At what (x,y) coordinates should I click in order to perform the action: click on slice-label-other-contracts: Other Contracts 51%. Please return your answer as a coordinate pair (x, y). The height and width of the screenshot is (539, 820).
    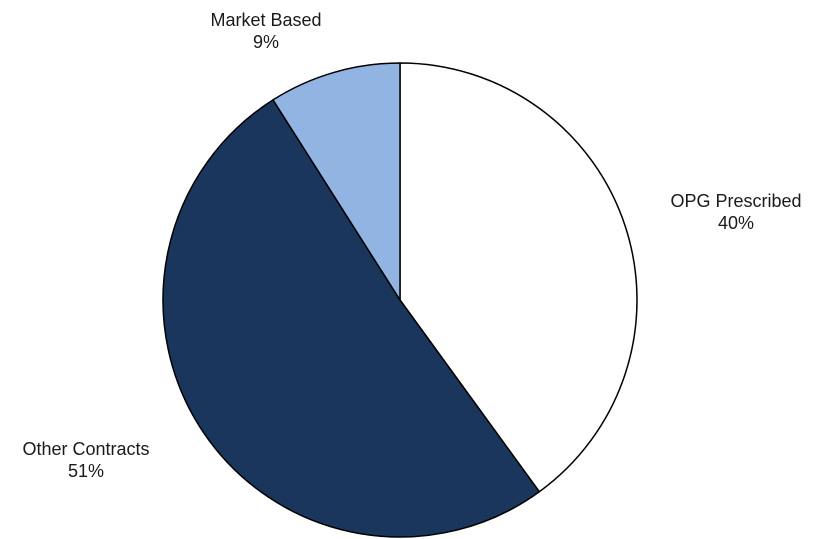
    Looking at the image, I should click on (85, 460).